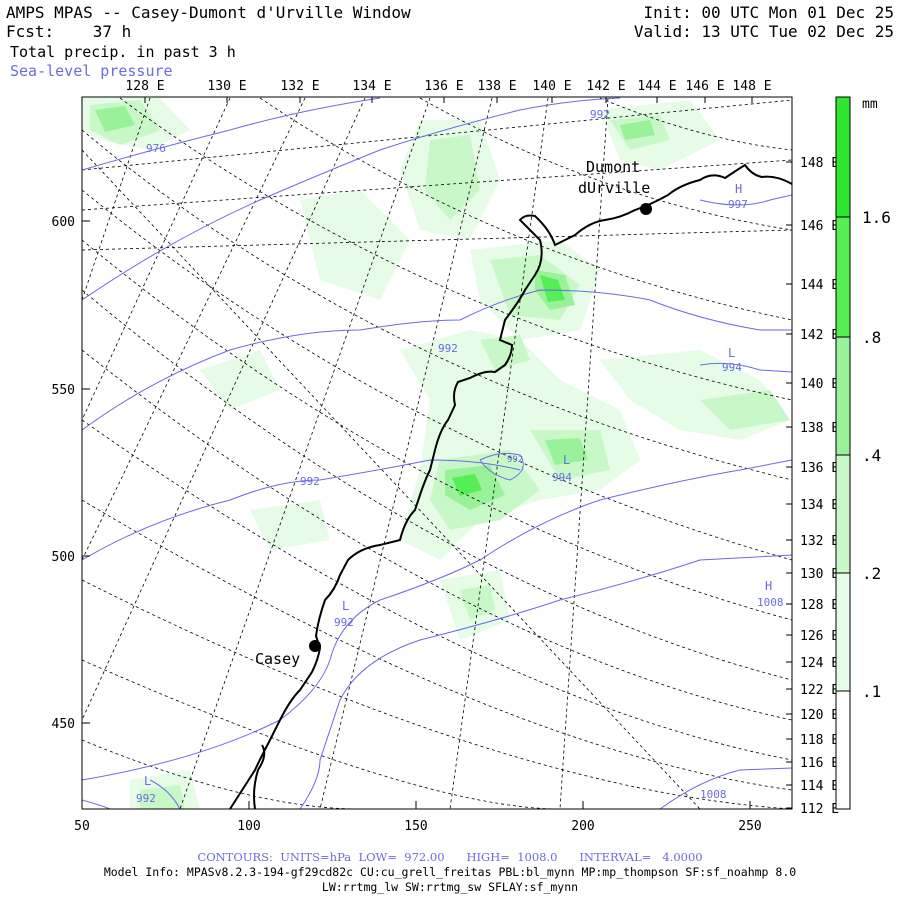 This screenshot has height=900, width=900. Describe the element at coordinates (819, 541) in the screenshot. I see `right-lon-label: 132 E` at that location.